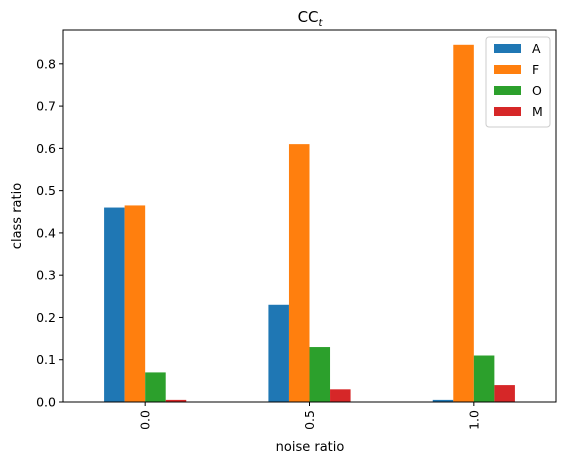 The width and height of the screenshot is (567, 463). I want to click on x-tick-label: 0.0, so click(145, 420).